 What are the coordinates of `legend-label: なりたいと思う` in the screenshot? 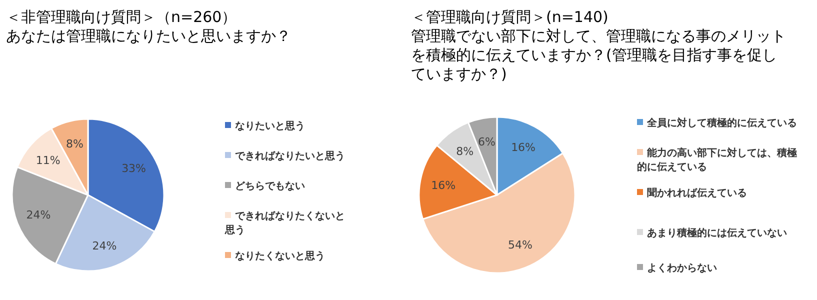 It's located at (270, 127).